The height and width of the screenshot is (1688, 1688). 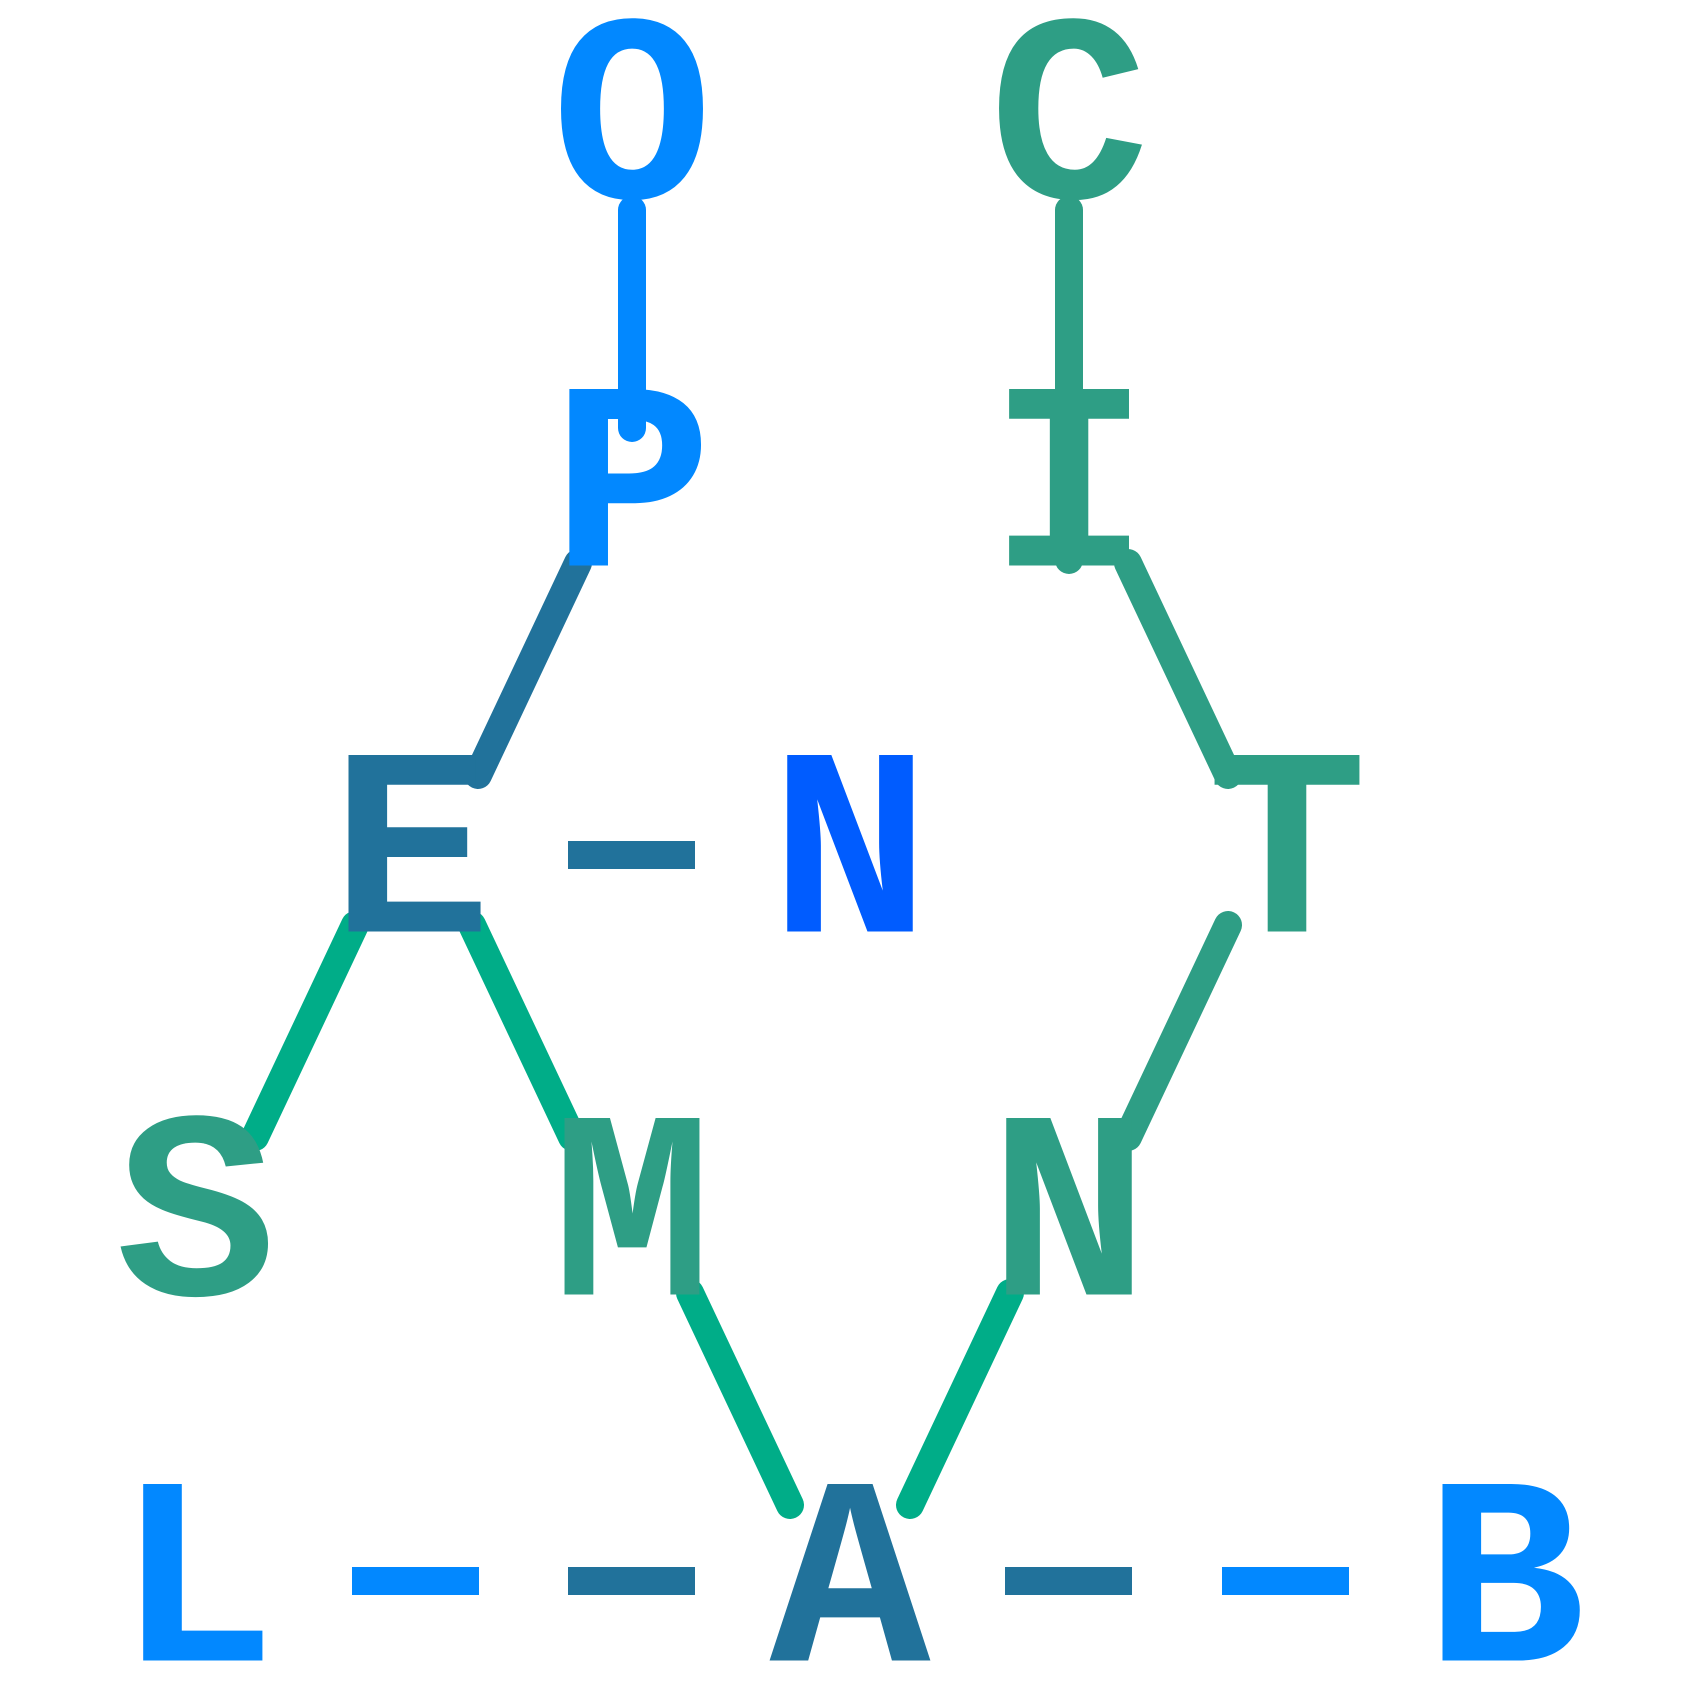 What do you see at coordinates (960, 1399) in the screenshot?
I see `bond-n2-a` at bounding box center [960, 1399].